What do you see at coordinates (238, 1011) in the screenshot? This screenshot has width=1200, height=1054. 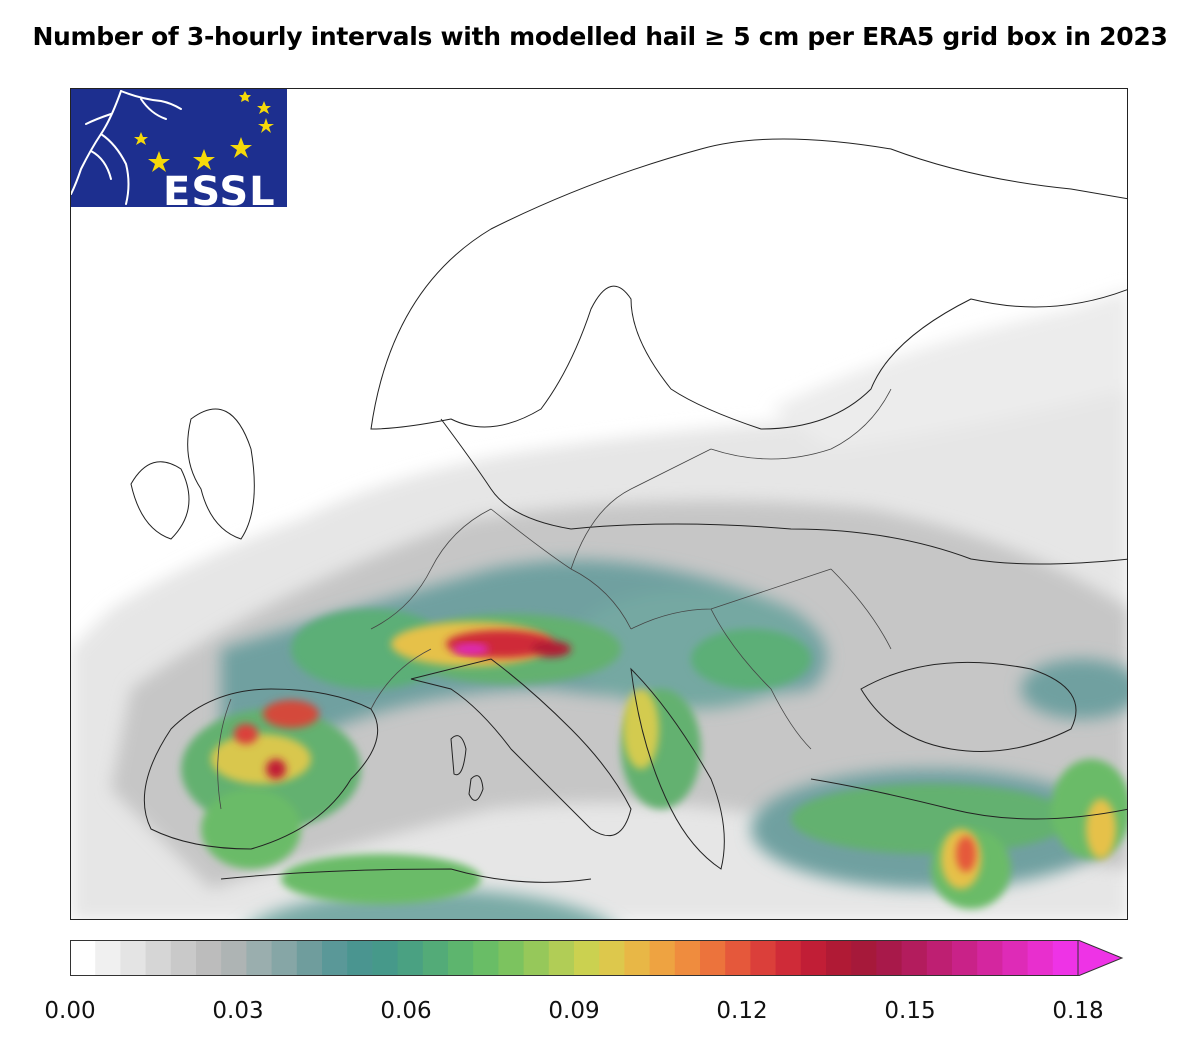 I see `colorbar-tick-label: 0.03` at bounding box center [238, 1011].